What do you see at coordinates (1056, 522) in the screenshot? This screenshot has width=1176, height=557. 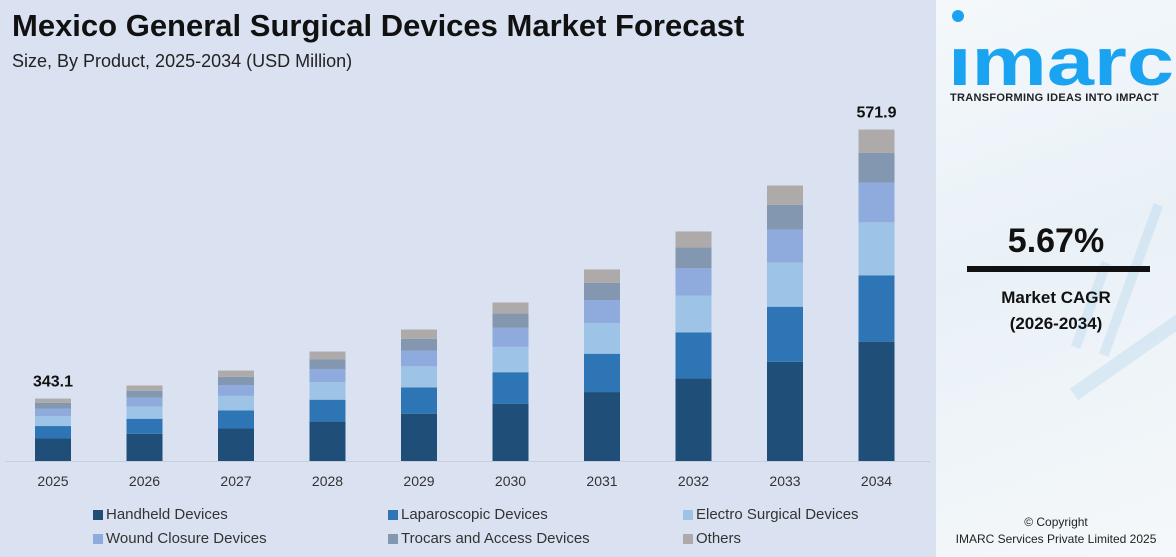 I see `copyright-line1: © Copyright` at bounding box center [1056, 522].